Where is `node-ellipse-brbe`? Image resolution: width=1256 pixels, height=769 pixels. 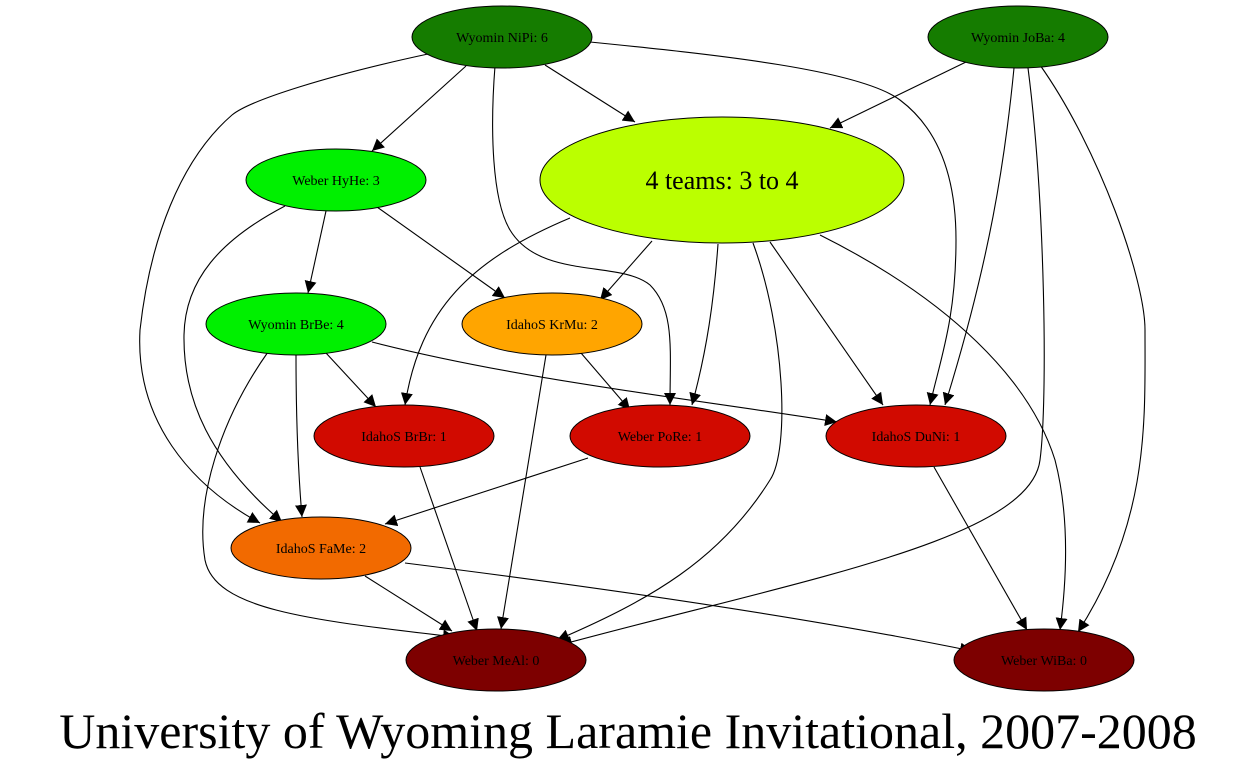
node-ellipse-brbe is located at coordinates (296, 324).